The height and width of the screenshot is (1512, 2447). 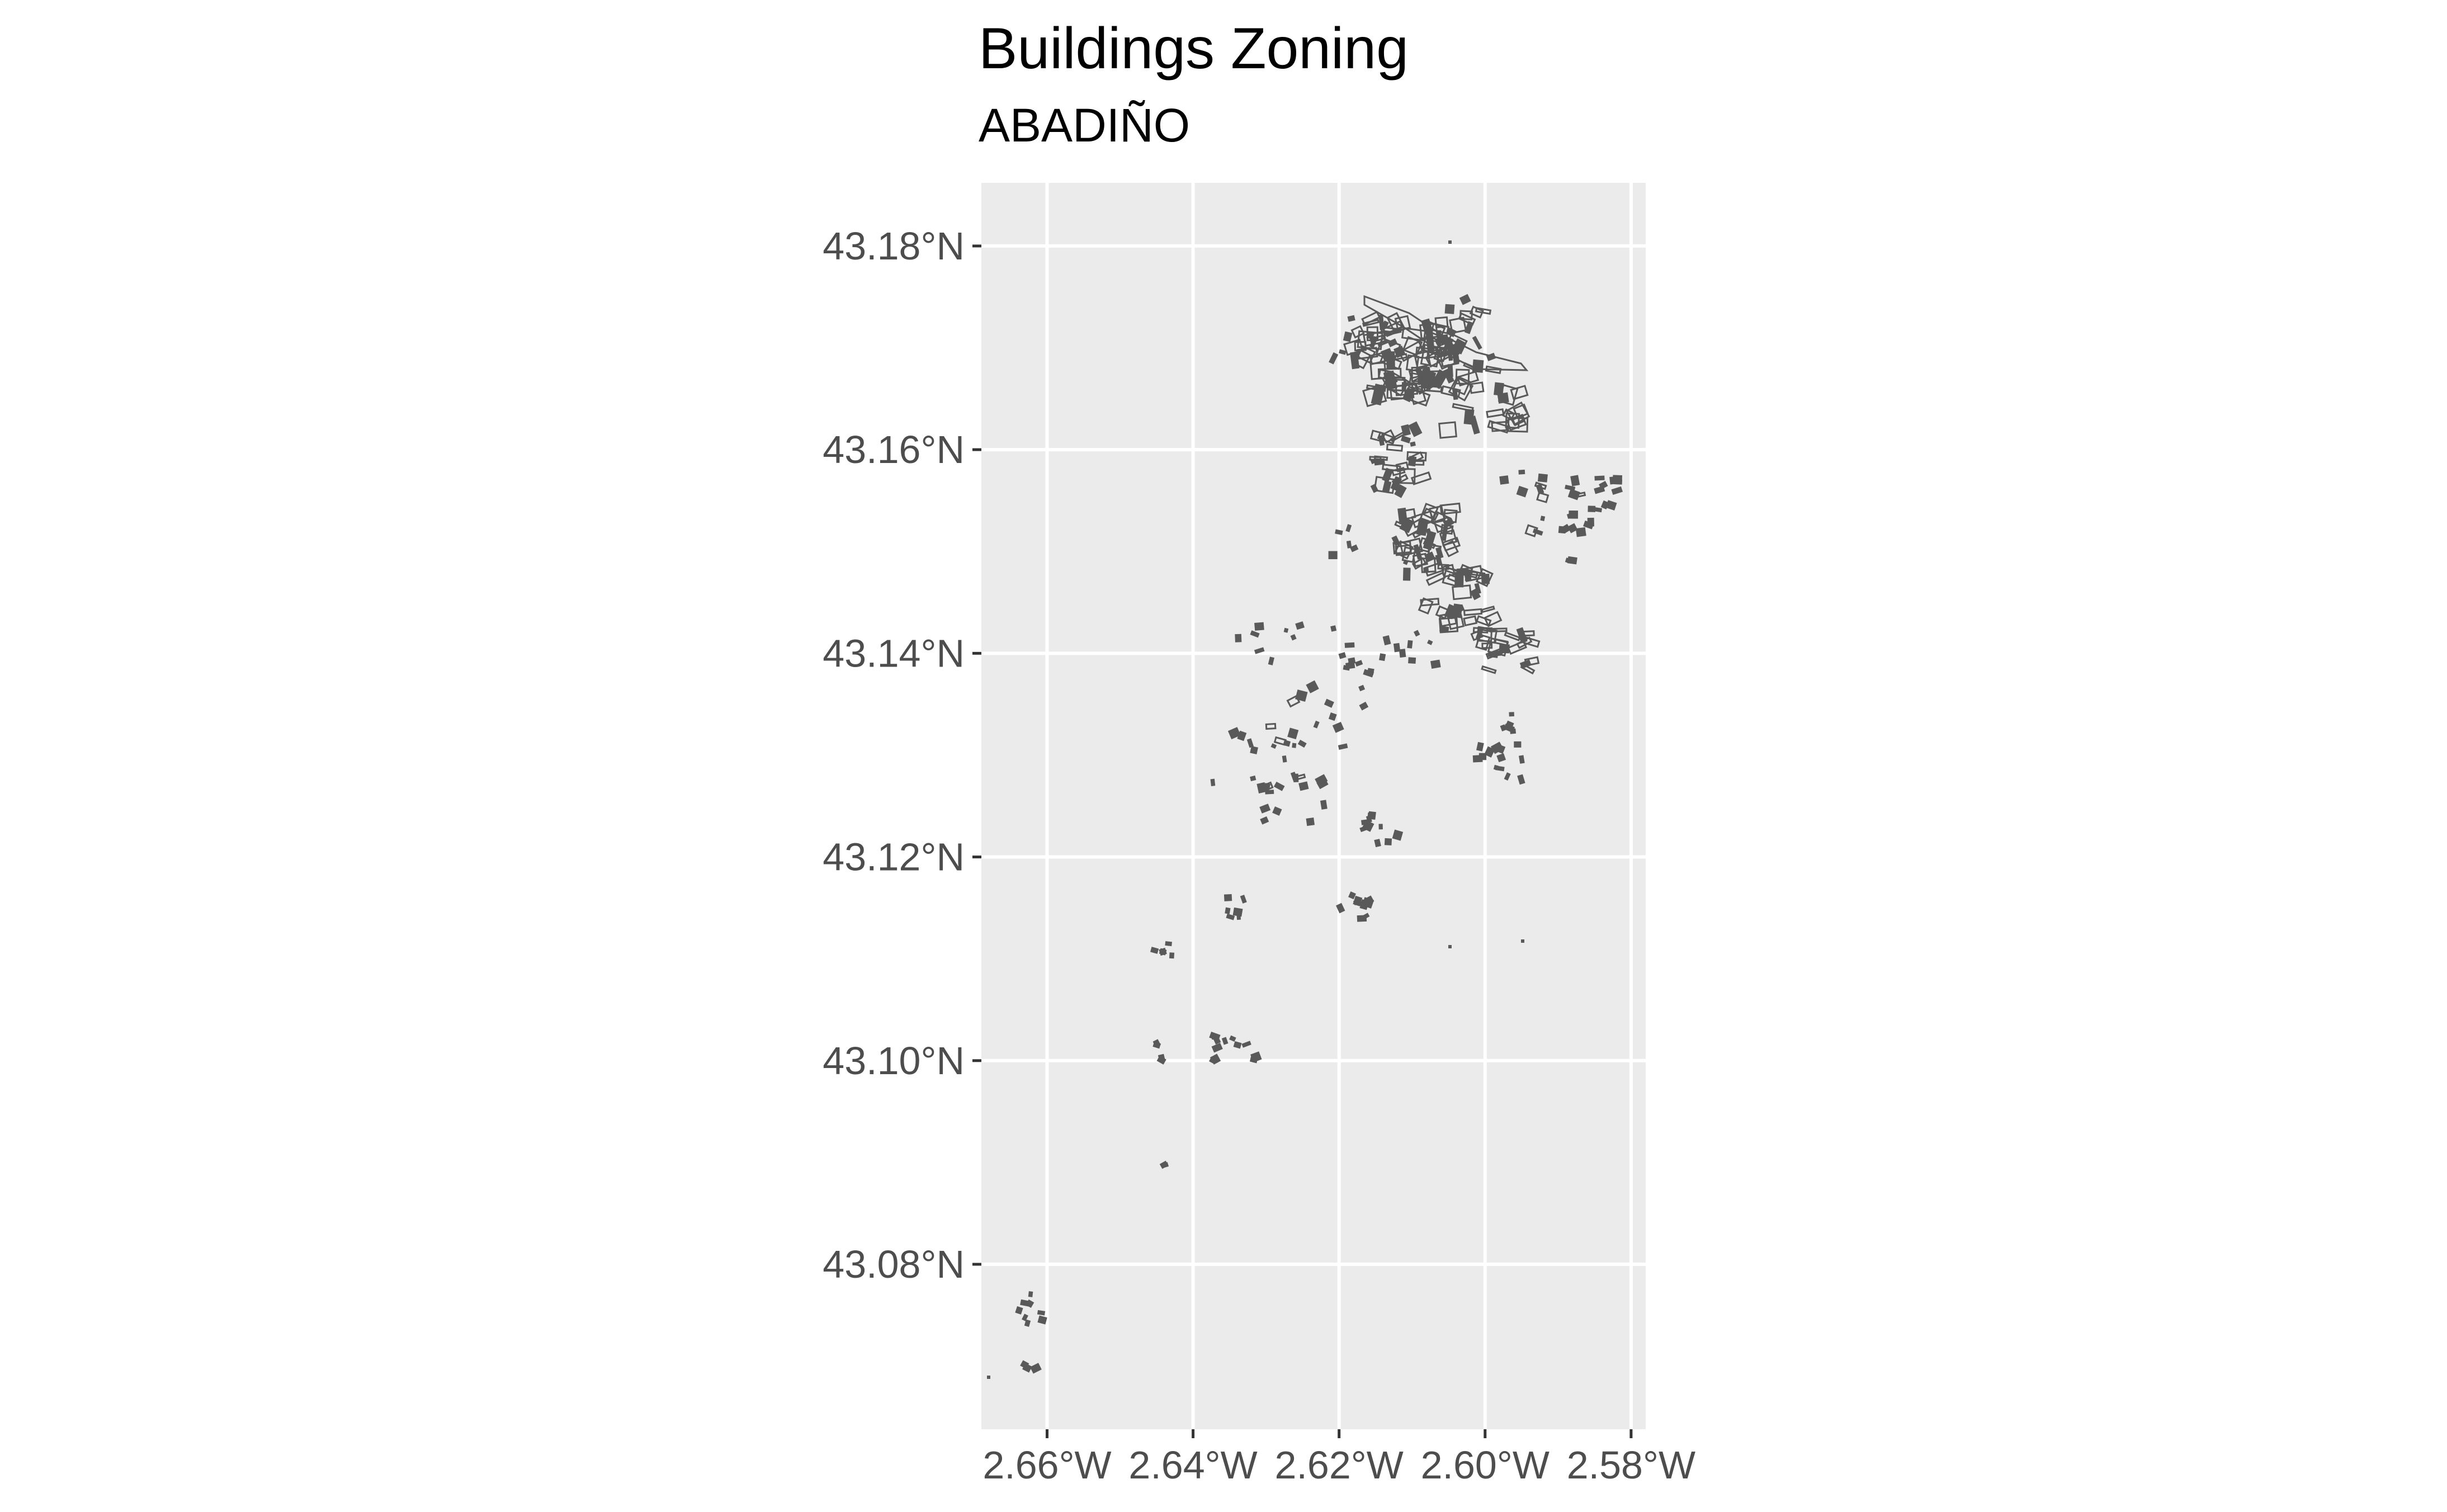 What do you see at coordinates (894, 246) in the screenshot?
I see `y-tick-label-0: 43.18°N` at bounding box center [894, 246].